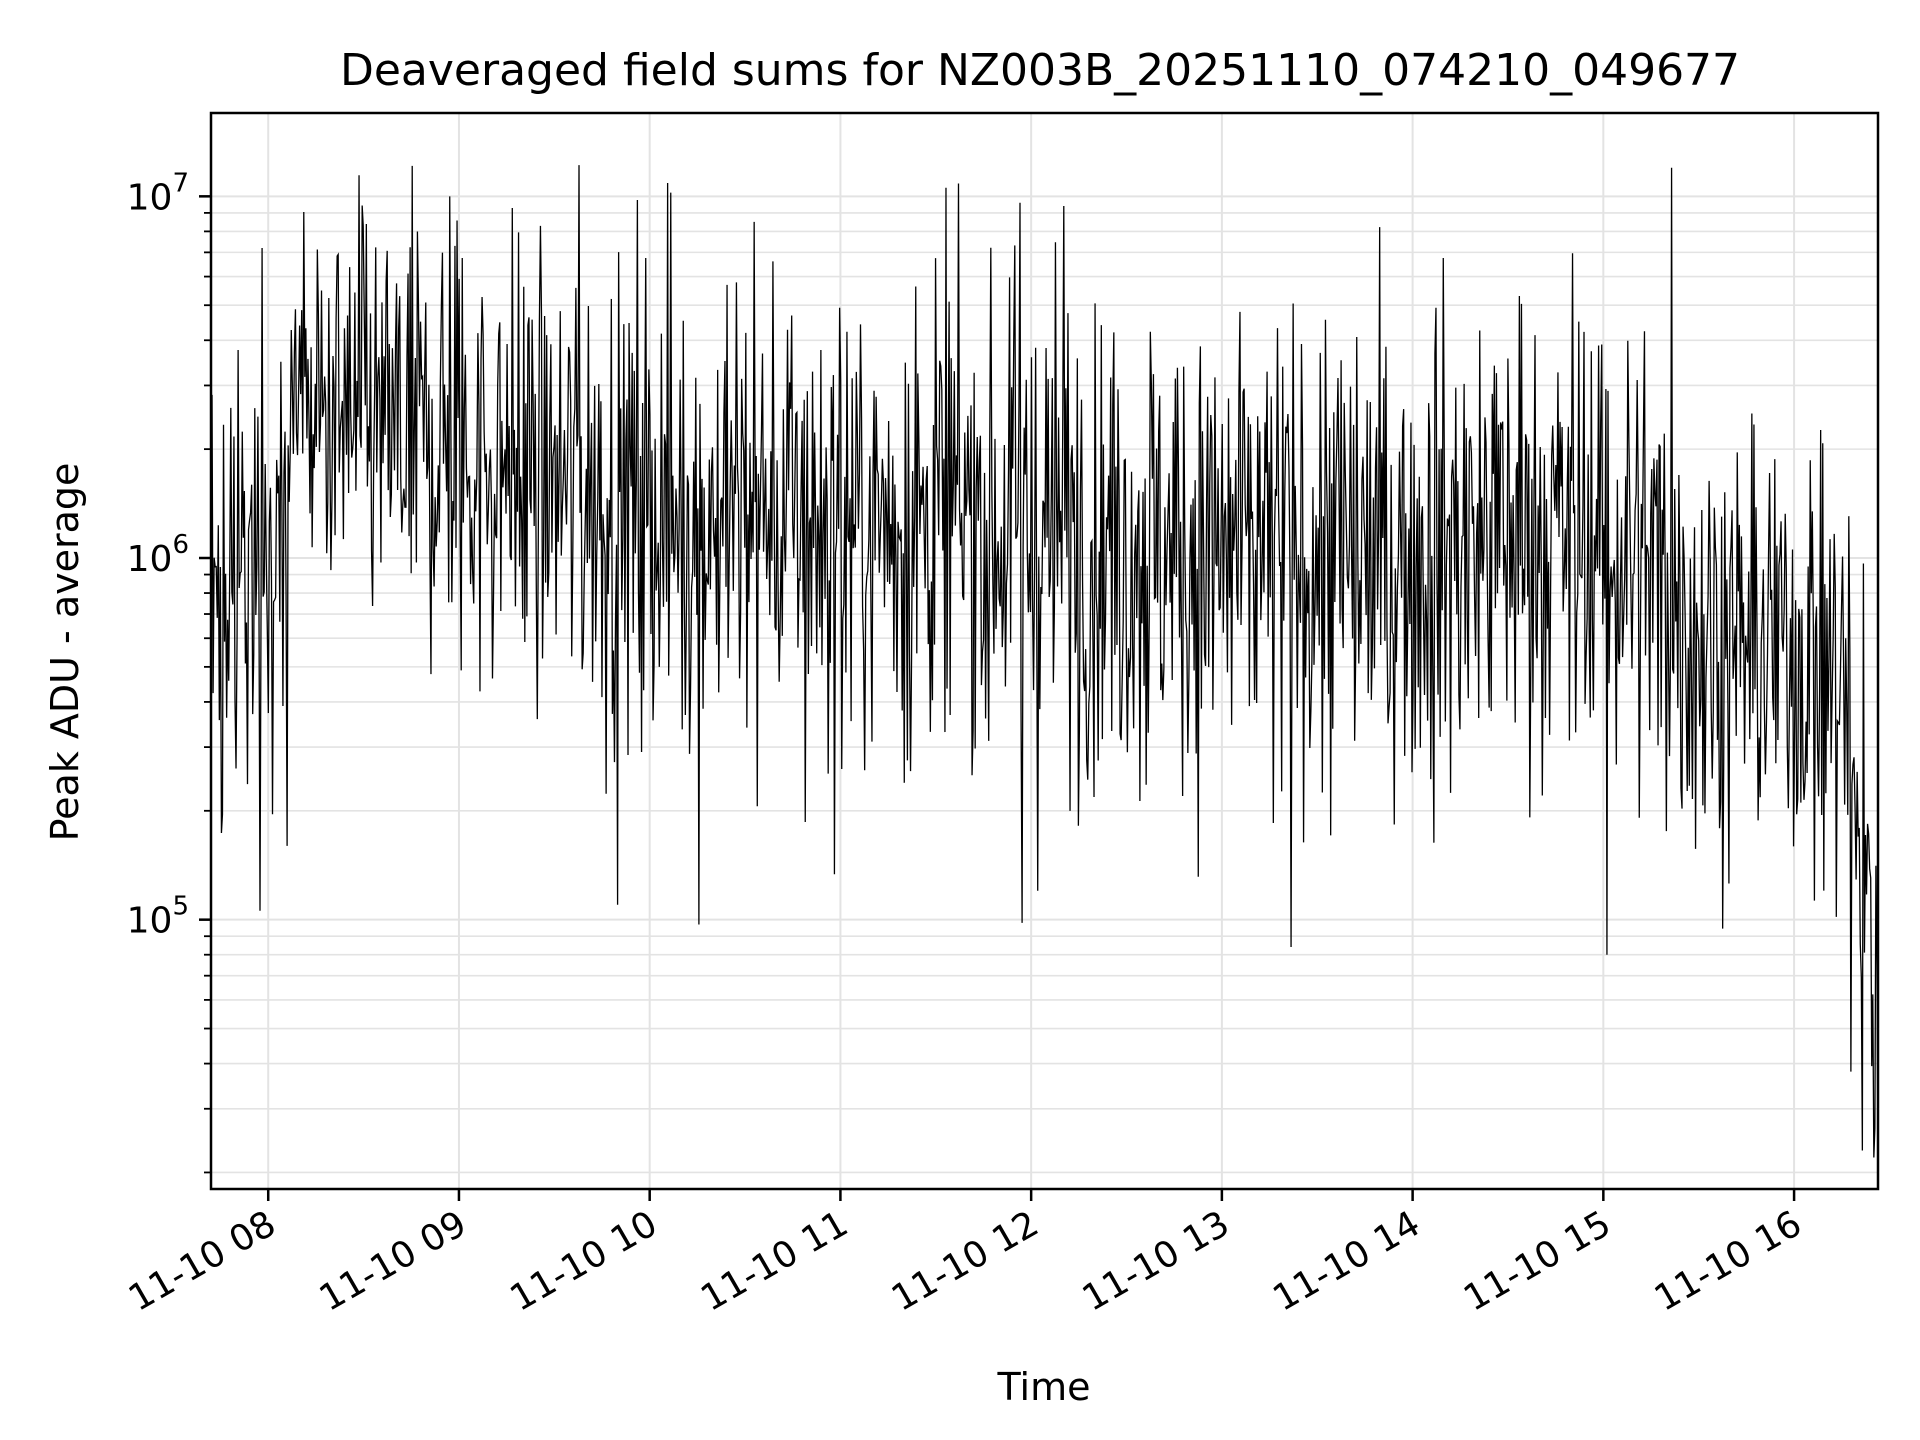  I want to click on y-tick-exponent: 7, so click(180, 183).